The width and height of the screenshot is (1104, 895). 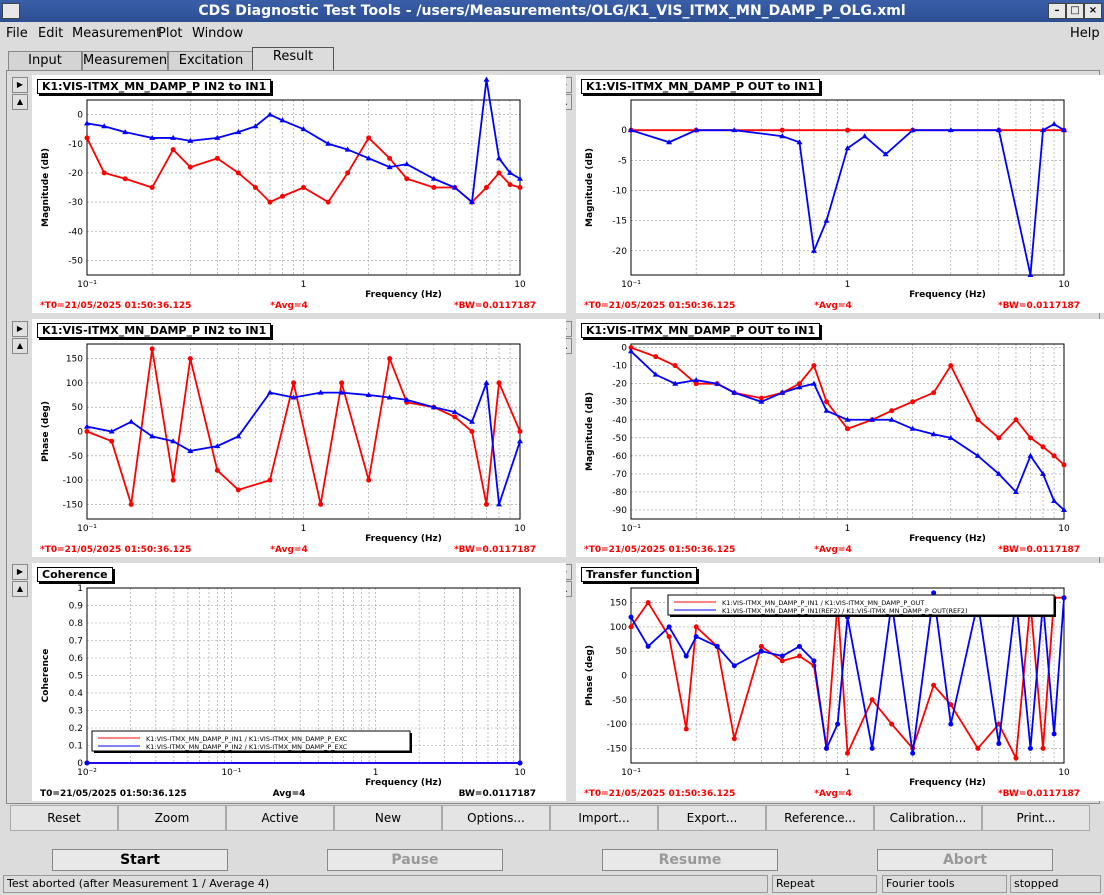 I want to click on resume-button: Resume, so click(x=690, y=860).